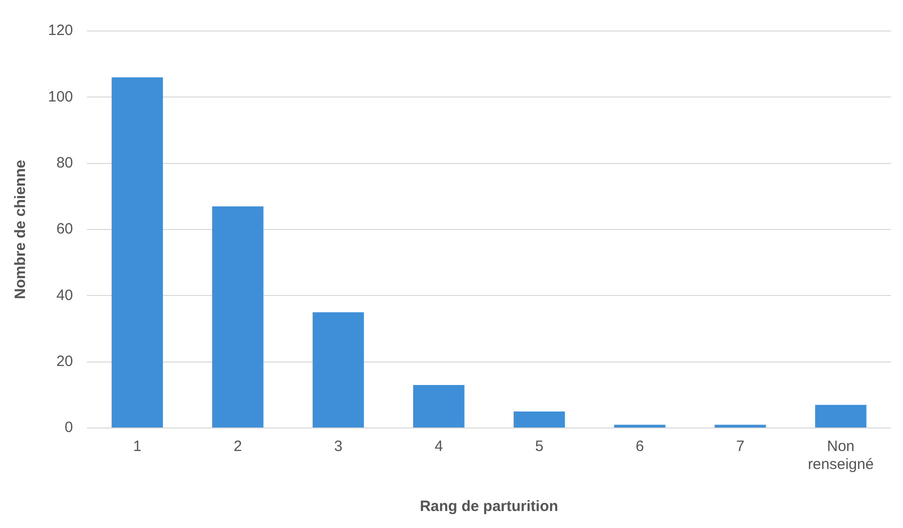  Describe the element at coordinates (65, 163) in the screenshot. I see `y-tick-label: 80` at that location.